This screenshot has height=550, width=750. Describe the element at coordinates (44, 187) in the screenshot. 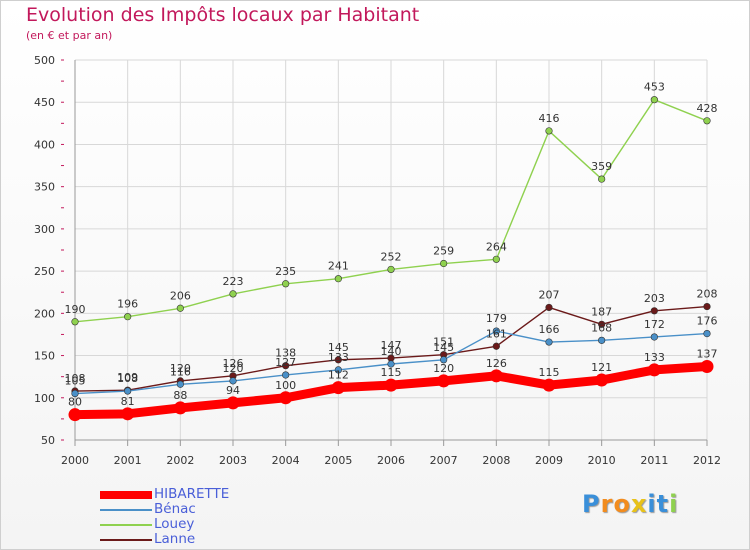

I see `y-tick-label: 350` at that location.